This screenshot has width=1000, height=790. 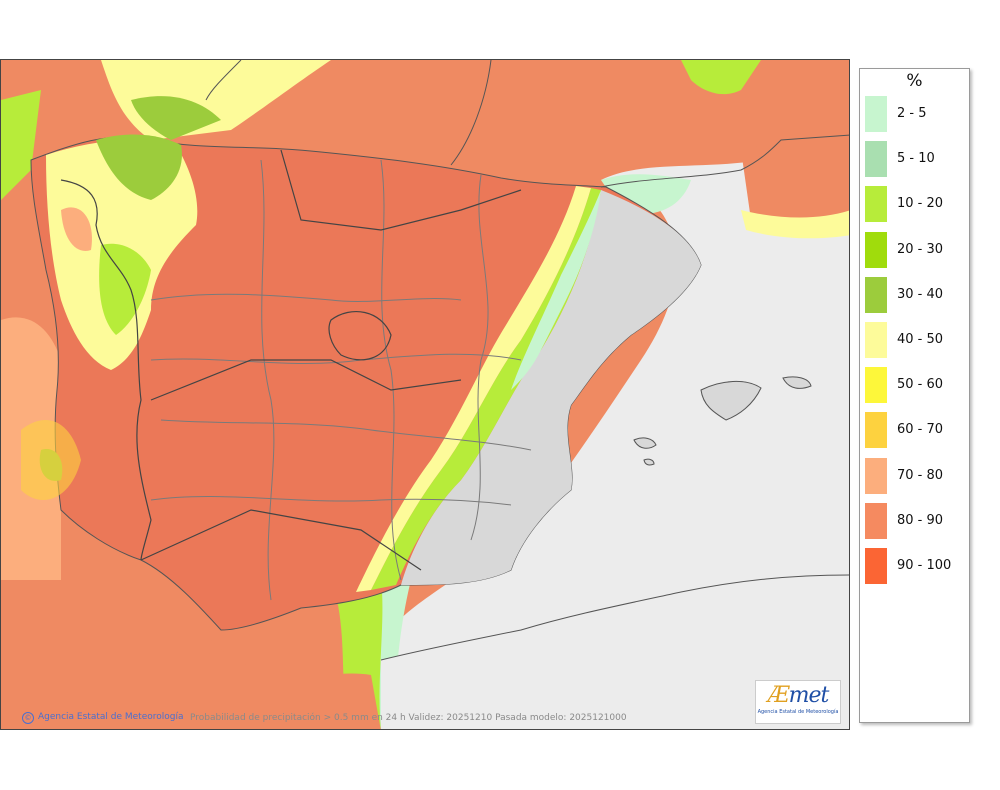 What do you see at coordinates (614, 617) in the screenshot?
I see `africa-coastline` at bounding box center [614, 617].